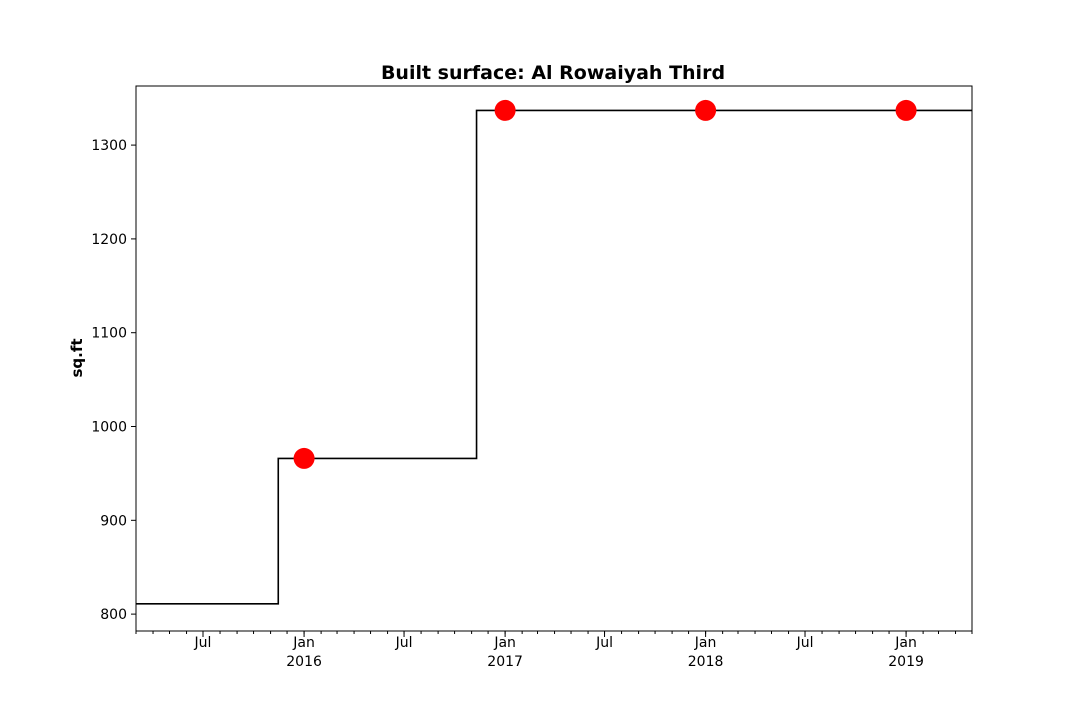 The width and height of the screenshot is (1080, 720). Describe the element at coordinates (109, 428) in the screenshot. I see `y-tick-label: 1000` at that location.